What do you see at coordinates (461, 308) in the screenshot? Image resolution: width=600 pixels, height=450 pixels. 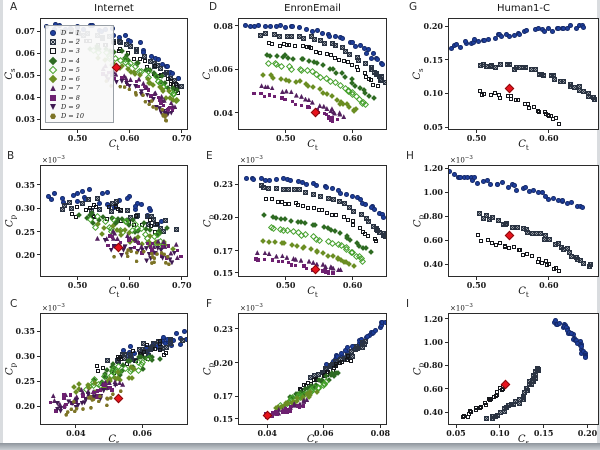 I see `axis-scale-exponent: ×10⁻³` at bounding box center [461, 308].